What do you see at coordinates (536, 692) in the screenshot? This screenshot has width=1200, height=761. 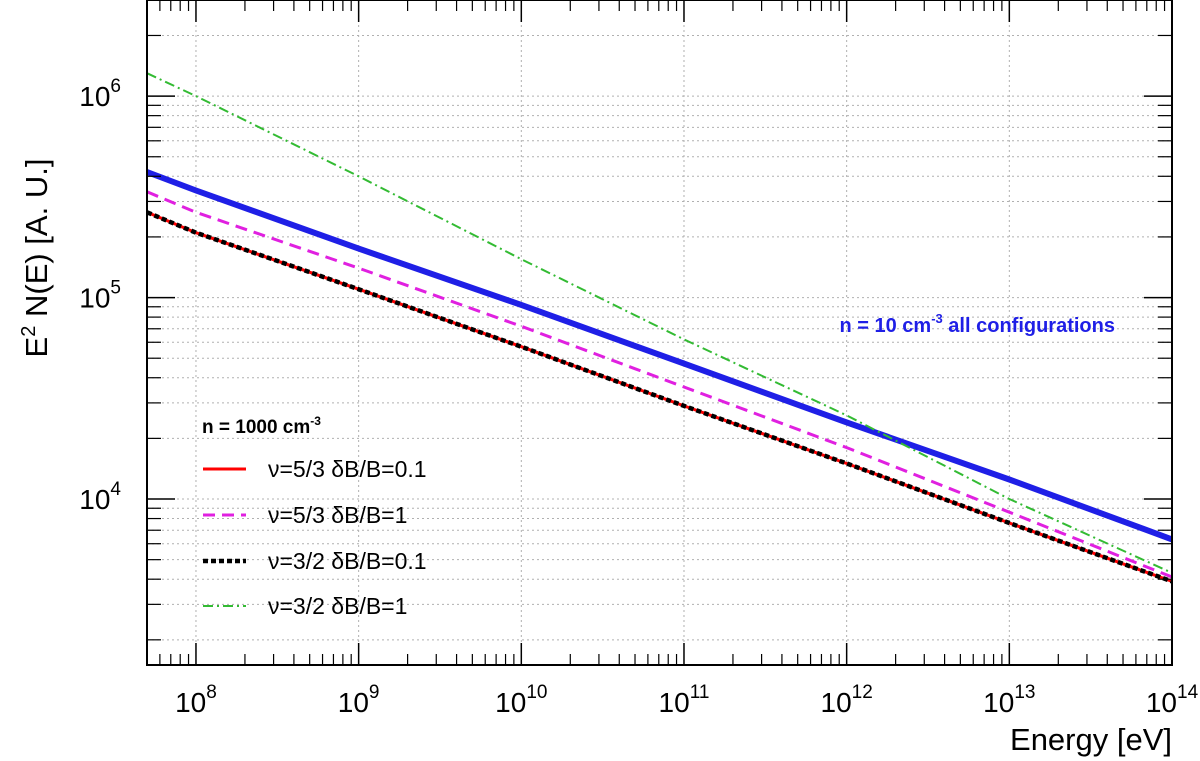 I see `x-tick-label-exp: 10` at bounding box center [536, 692].